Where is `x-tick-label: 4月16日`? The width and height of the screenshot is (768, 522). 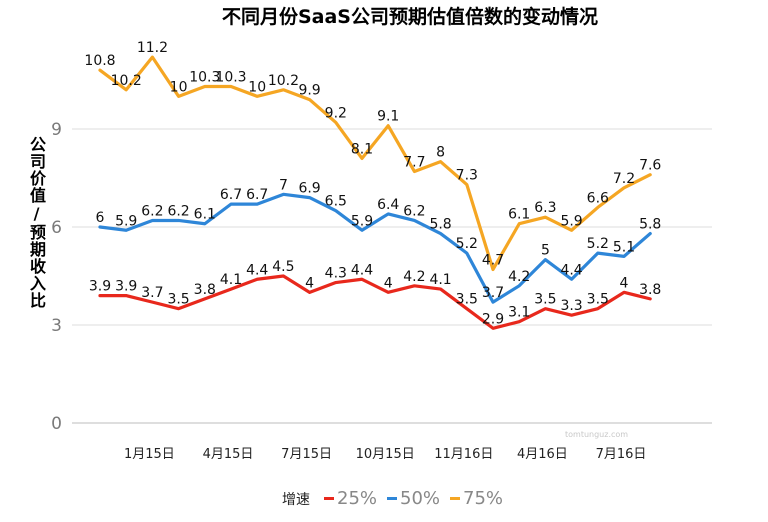
x-tick-label: 4月16日 is located at coordinates (542, 454).